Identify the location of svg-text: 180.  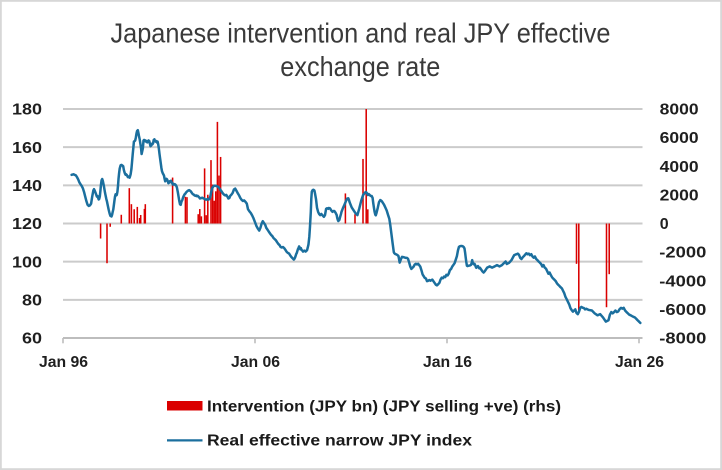
(27, 110).